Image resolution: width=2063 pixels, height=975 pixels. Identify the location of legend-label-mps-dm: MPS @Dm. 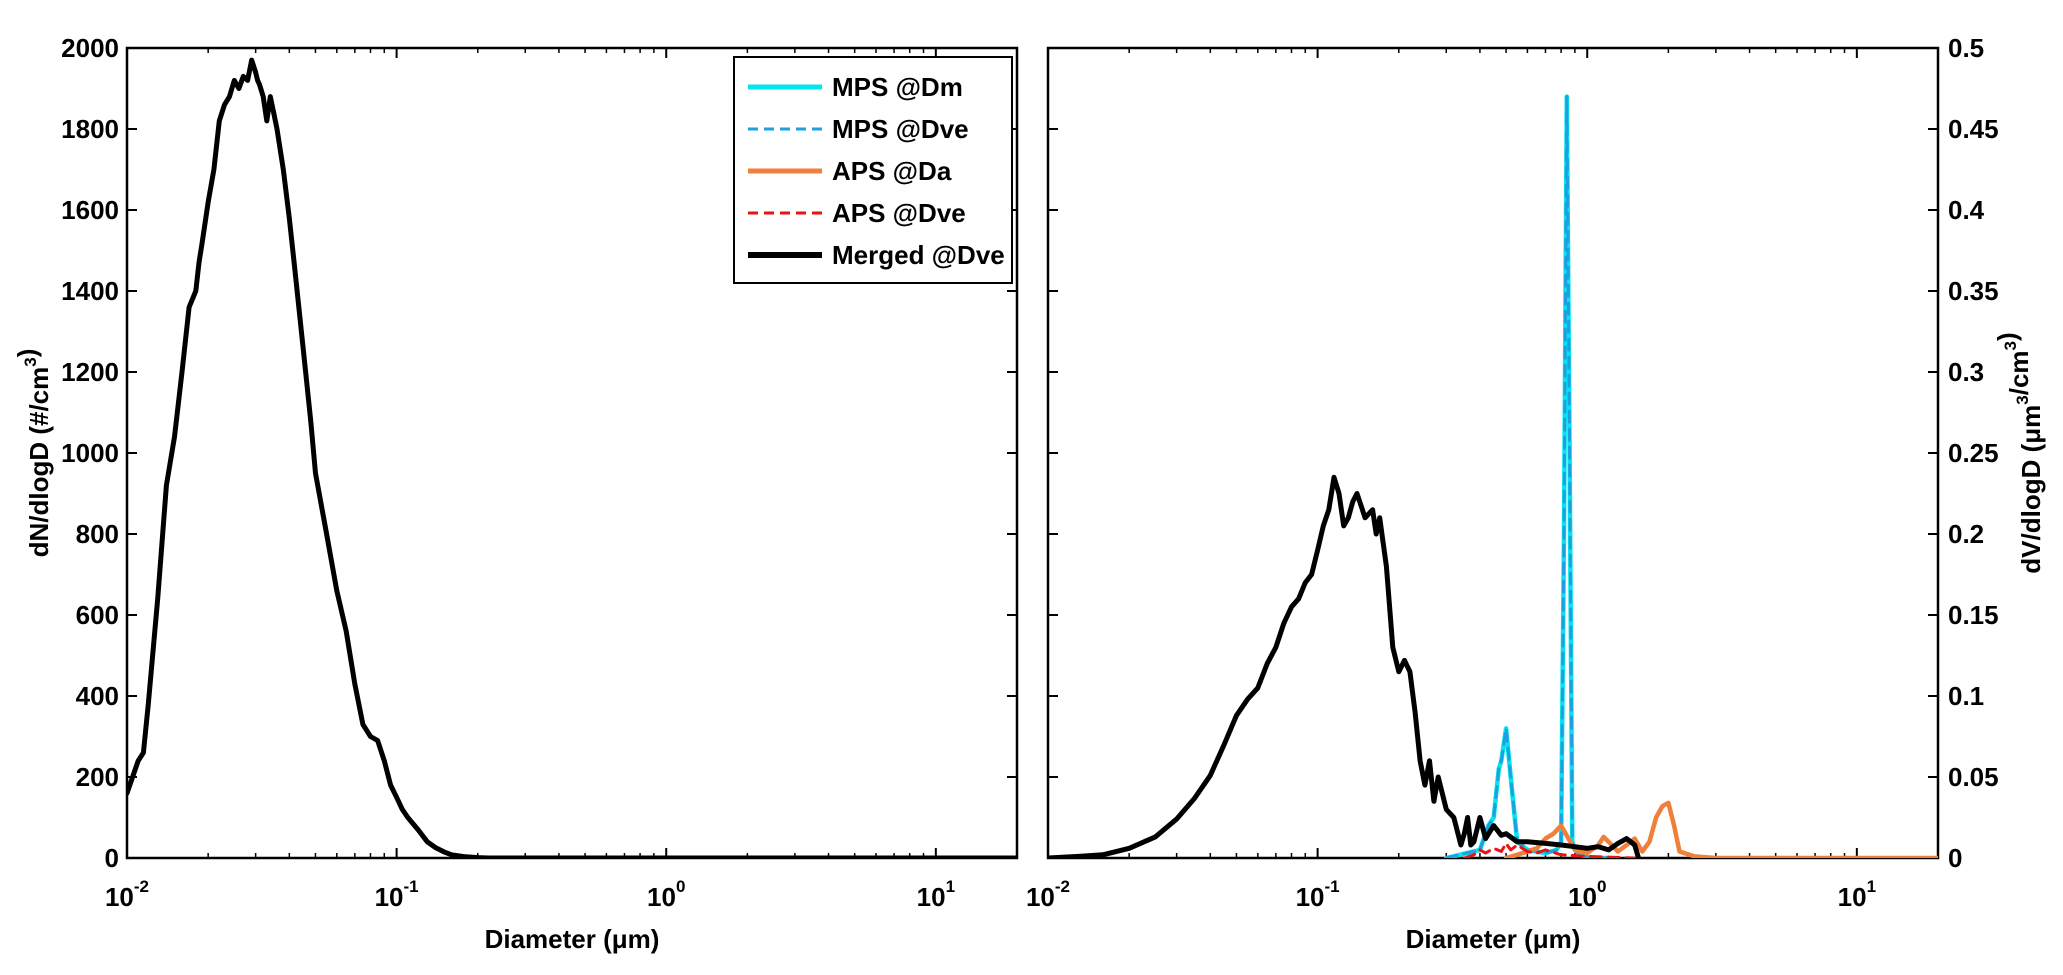
(897, 87).